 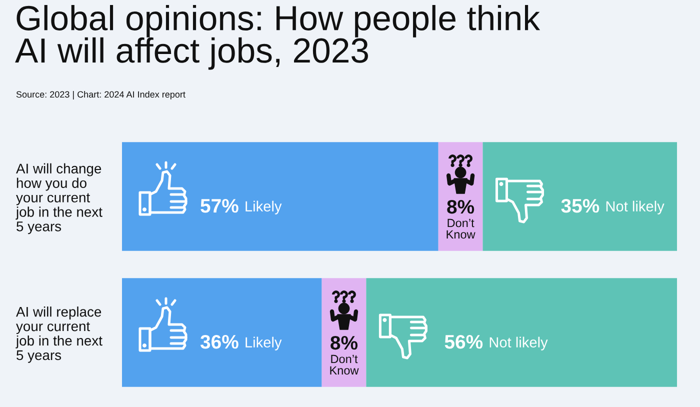 I want to click on source-note: Source: 2023 | Chart: 2024 AI Index report, so click(x=101, y=95).